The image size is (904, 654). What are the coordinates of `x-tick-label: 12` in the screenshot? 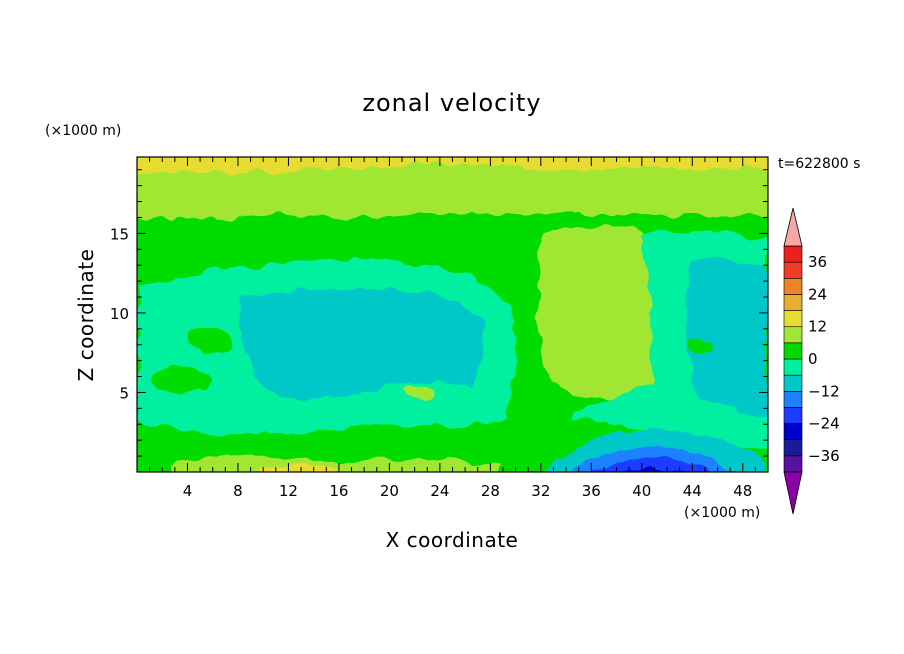 It's located at (288, 491).